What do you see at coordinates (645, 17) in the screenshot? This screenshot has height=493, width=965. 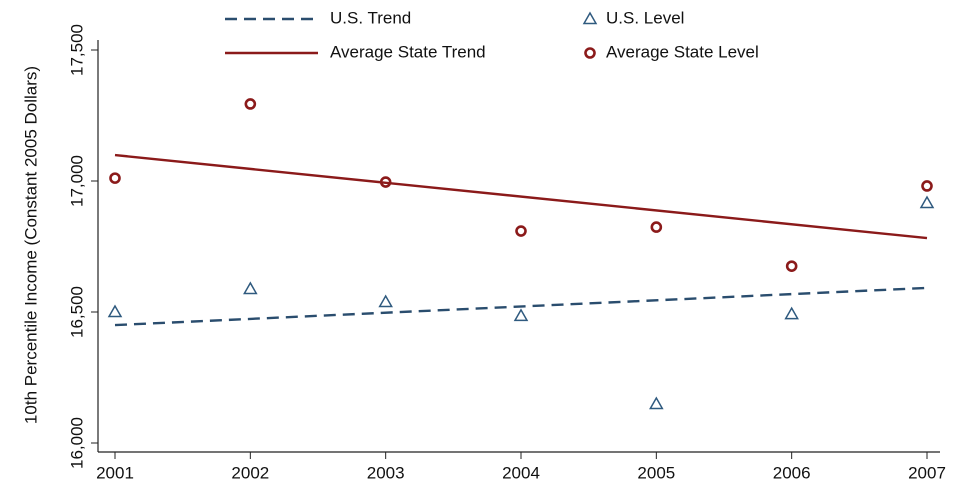 I see `legend-label: U.S. Level` at bounding box center [645, 17].